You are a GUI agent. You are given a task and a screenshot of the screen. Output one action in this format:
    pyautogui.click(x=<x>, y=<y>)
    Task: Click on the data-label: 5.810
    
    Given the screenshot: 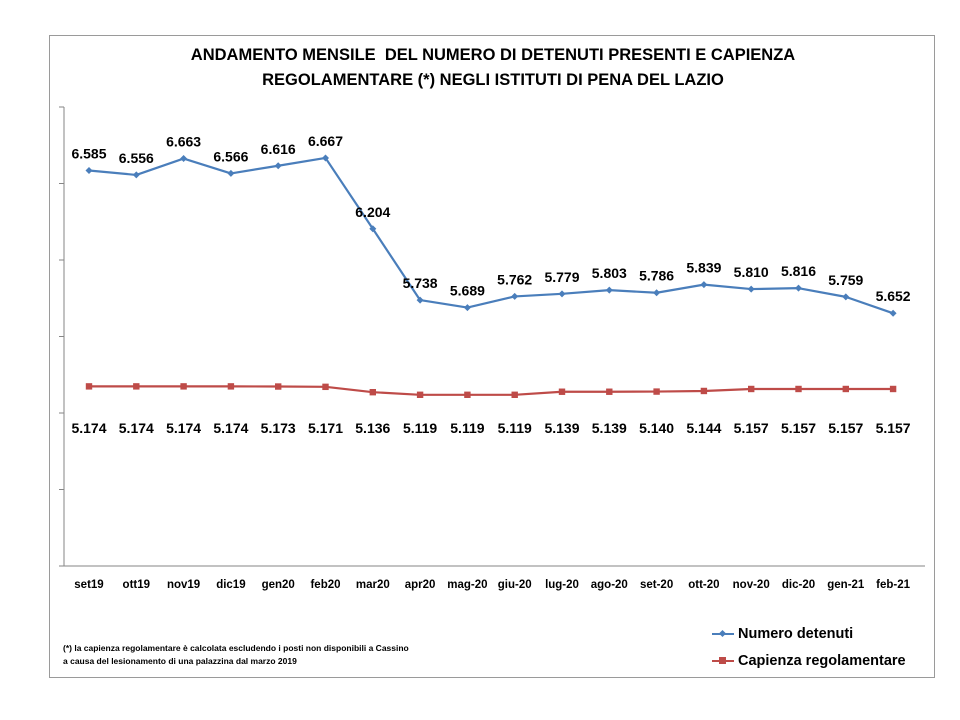 What is the action you would take?
    pyautogui.click(x=751, y=272)
    